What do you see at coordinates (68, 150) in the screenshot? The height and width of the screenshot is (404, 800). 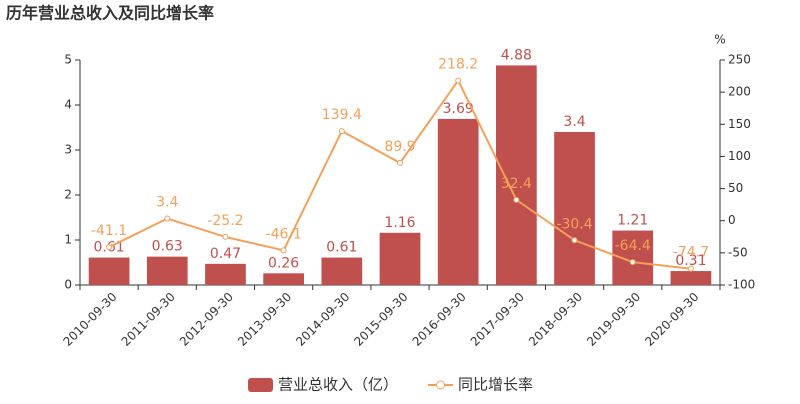 I see `y-tick-label: 3` at bounding box center [68, 150].